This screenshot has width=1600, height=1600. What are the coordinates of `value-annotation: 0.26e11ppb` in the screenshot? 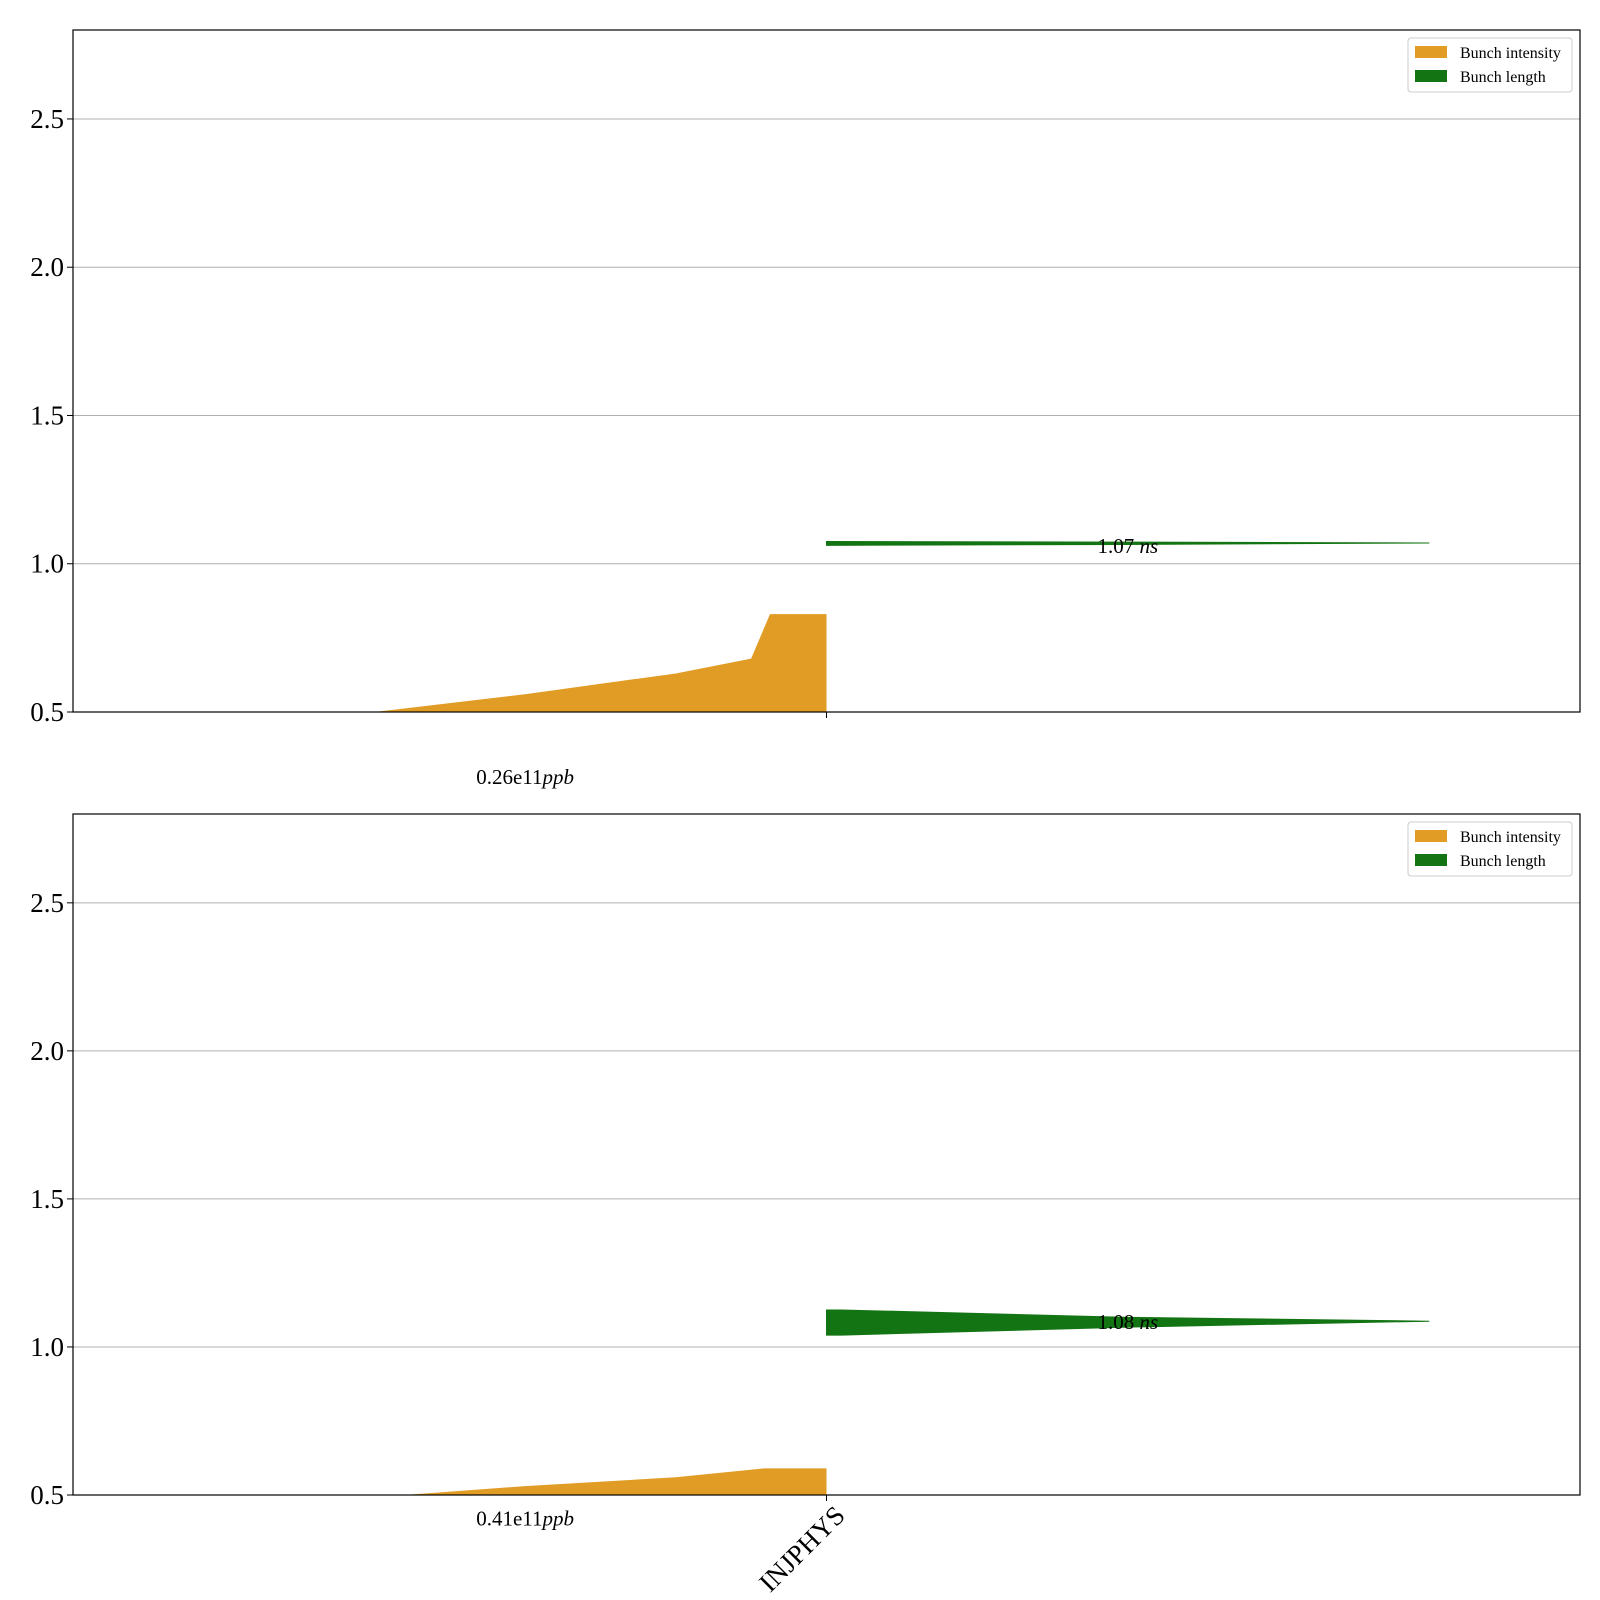 It's located at (525, 777).